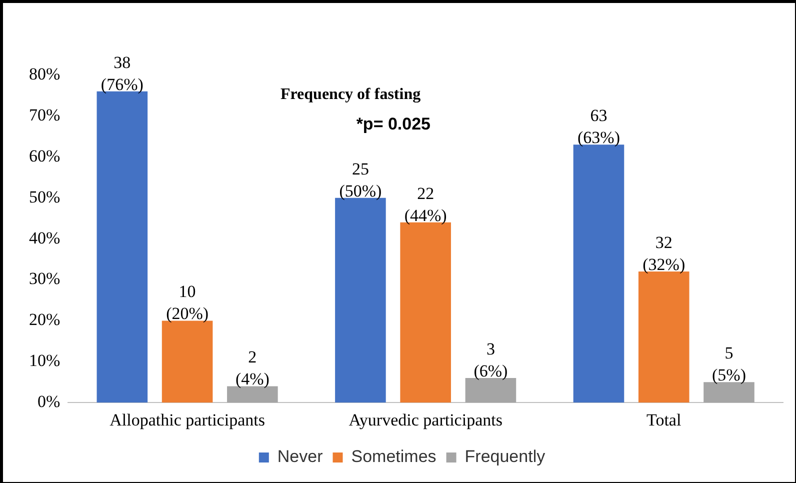 This screenshot has height=483, width=796. What do you see at coordinates (187, 303) in the screenshot?
I see `data-label: 10 (20%)` at bounding box center [187, 303].